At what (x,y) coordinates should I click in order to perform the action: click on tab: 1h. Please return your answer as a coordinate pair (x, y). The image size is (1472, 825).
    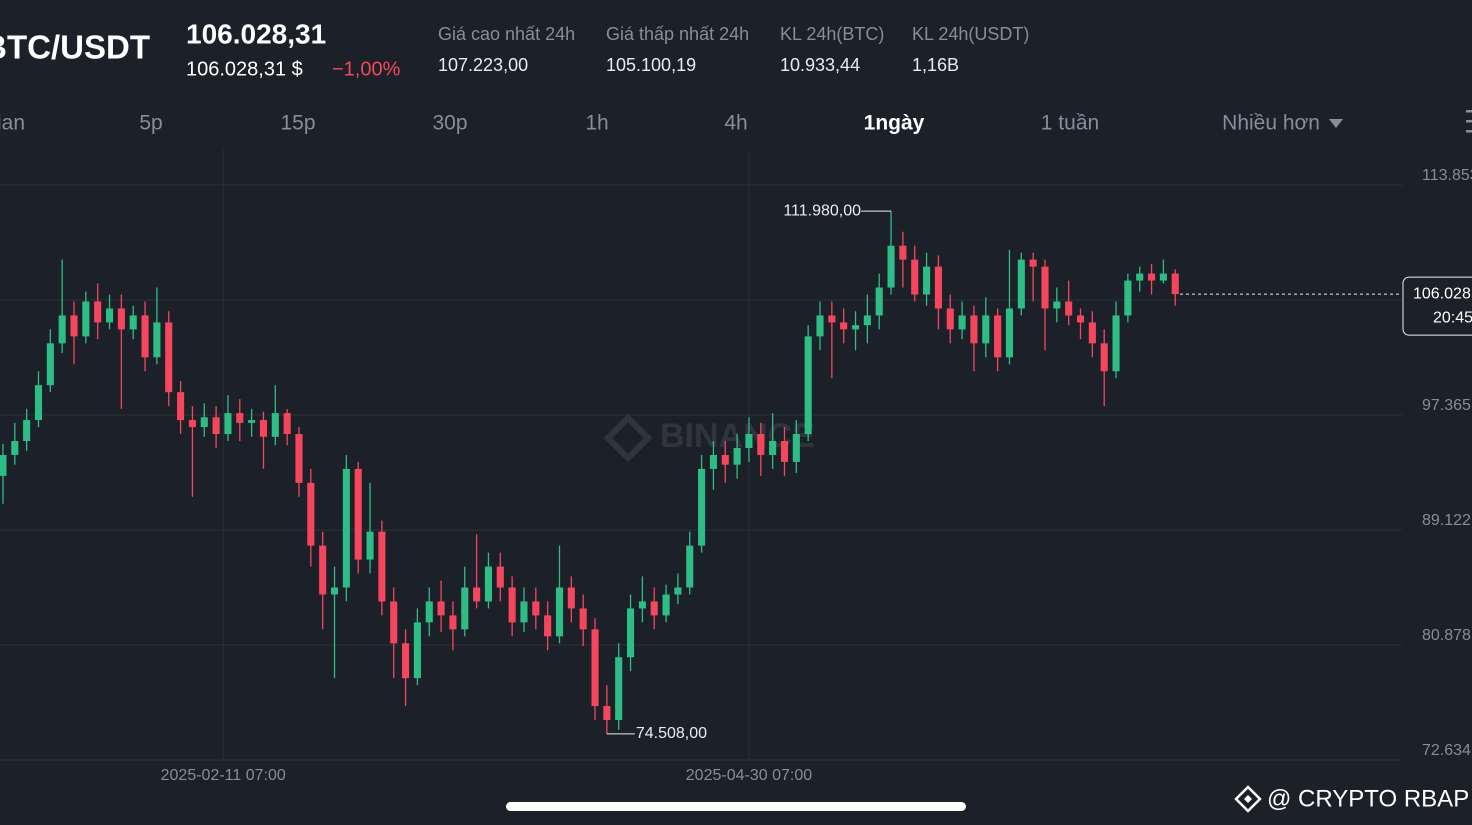
    Looking at the image, I should click on (596, 123).